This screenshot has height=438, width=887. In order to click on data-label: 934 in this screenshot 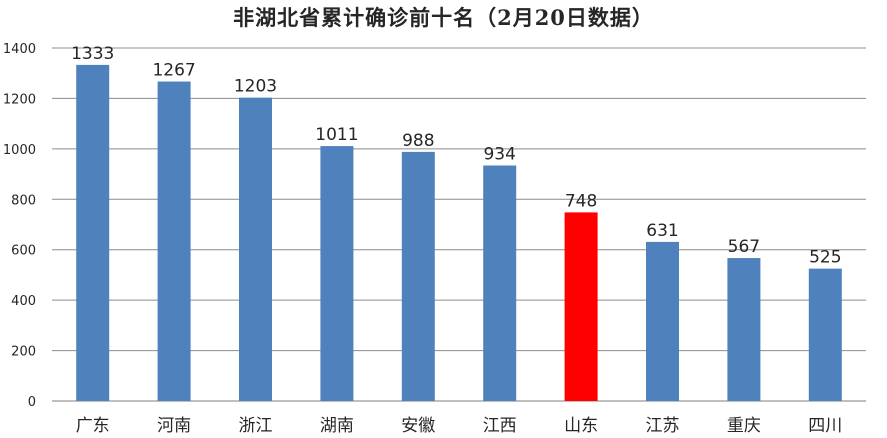, I will do `click(499, 154)`.